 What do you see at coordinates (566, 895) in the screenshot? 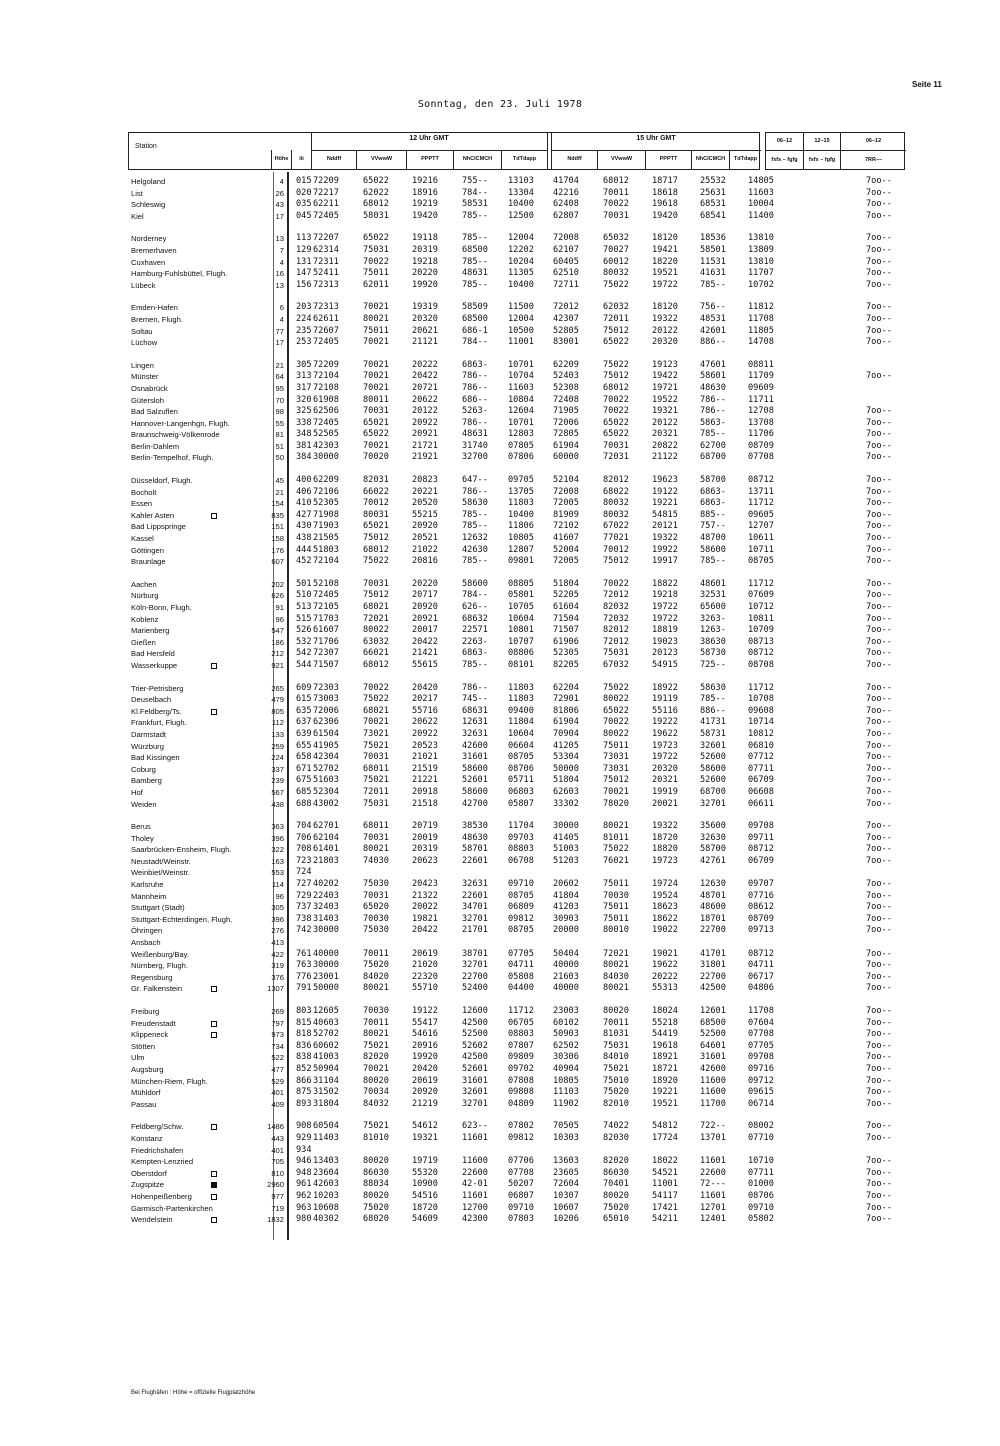
I see `obs-15-value: 41804` at bounding box center [566, 895].